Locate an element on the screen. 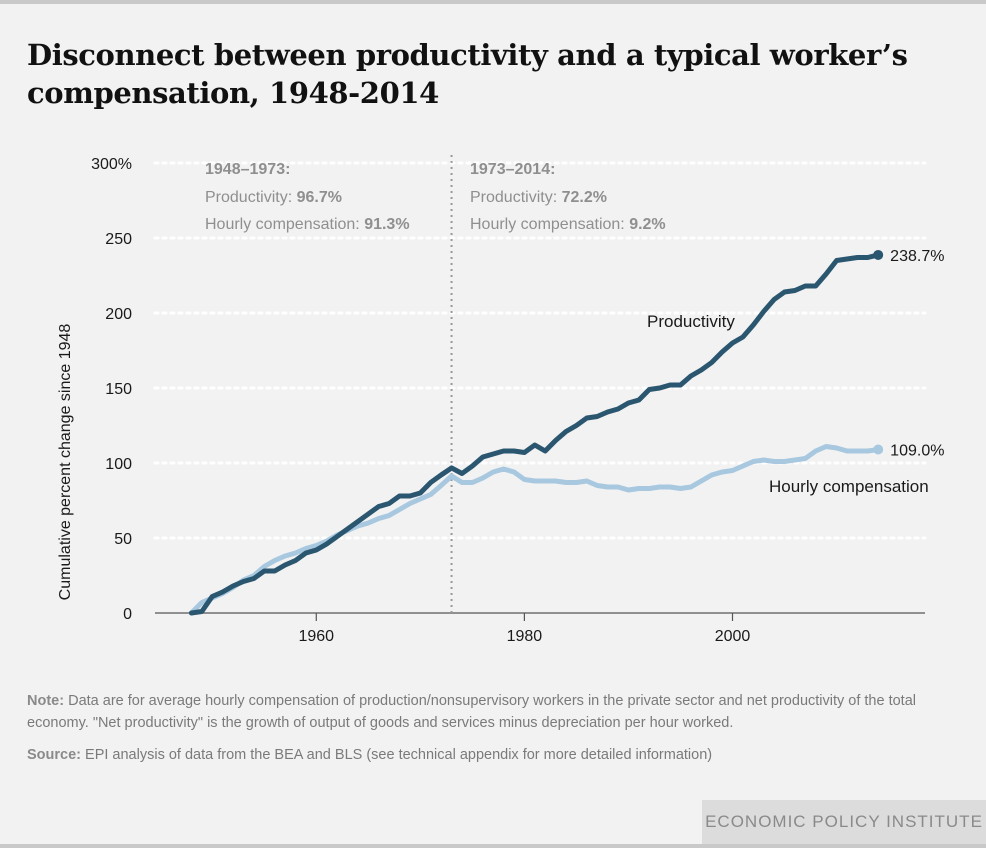 Image resolution: width=986 pixels, height=848 pixels. y-tick-label: 150 is located at coordinates (118, 389).